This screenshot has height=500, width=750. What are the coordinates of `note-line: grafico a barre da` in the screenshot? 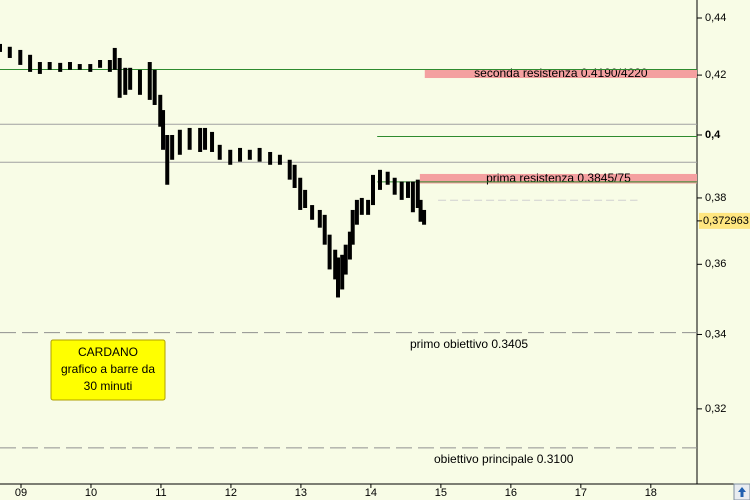 It's located at (108, 369).